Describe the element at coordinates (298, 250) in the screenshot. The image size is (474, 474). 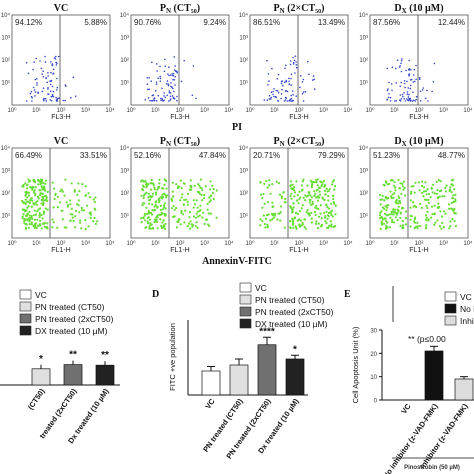
I see `x-axis-label: FL1-H` at that location.